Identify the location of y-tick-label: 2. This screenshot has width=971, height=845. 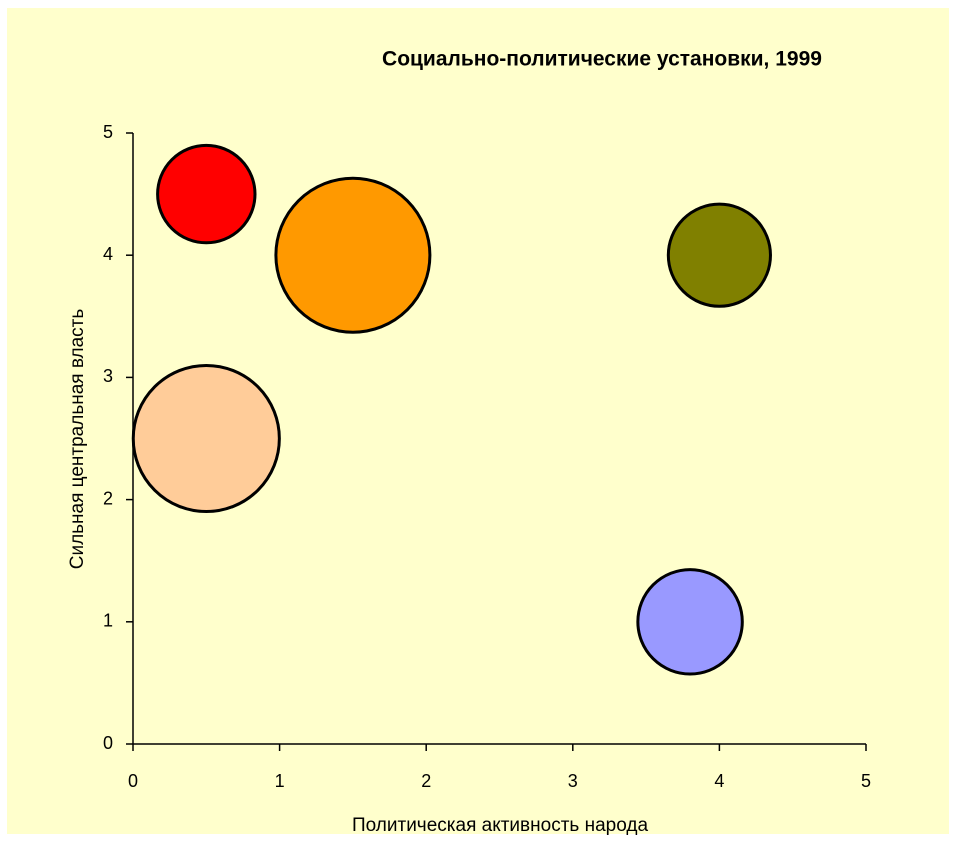
(108, 498).